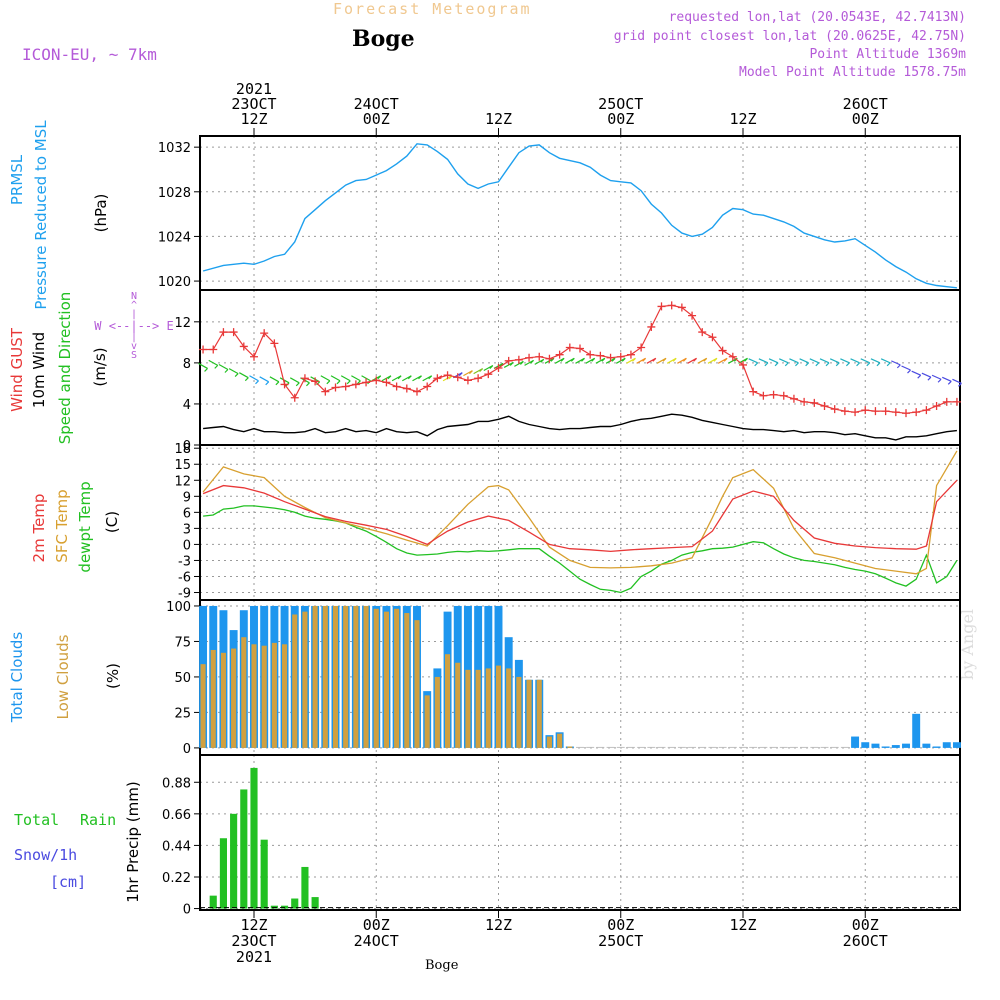 The height and width of the screenshot is (1000, 1000). Describe the element at coordinates (253, 119) in the screenshot. I see `top-time-label: 12Z` at that location.